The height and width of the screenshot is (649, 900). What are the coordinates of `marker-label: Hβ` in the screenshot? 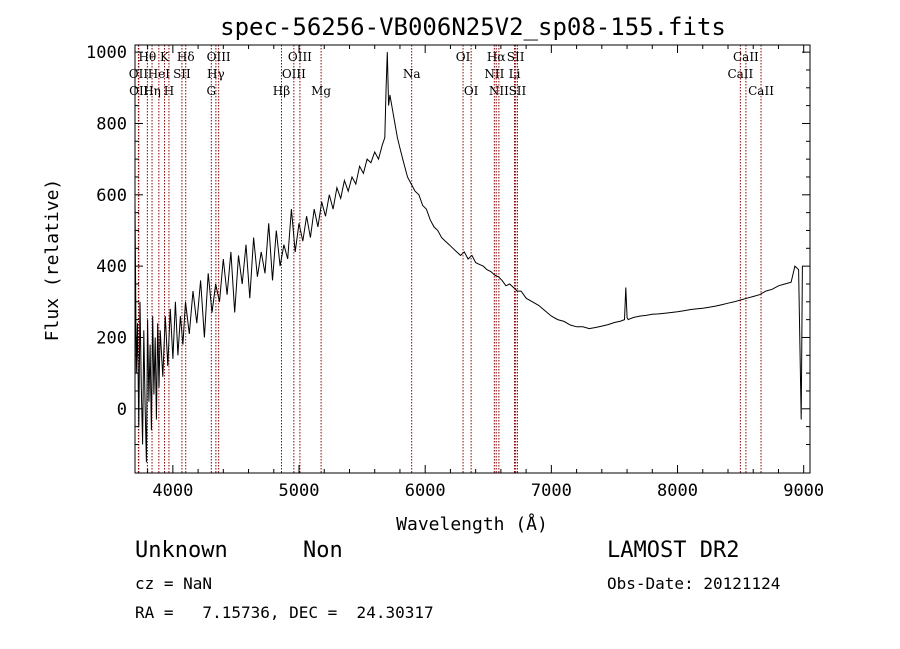 It's located at (281, 91).